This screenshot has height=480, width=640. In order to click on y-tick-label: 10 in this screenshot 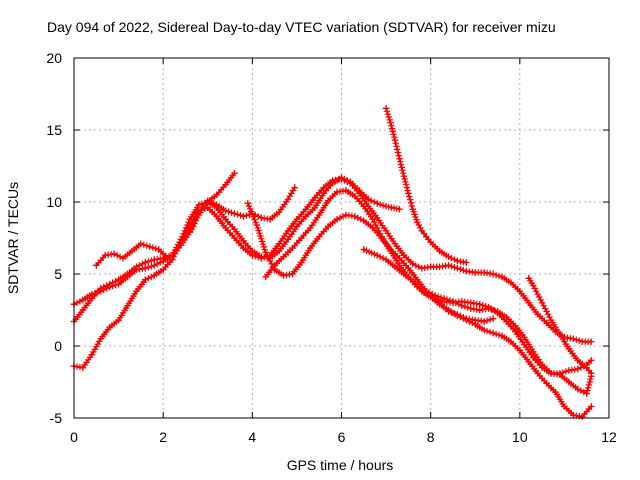, I will do `click(54, 202)`.